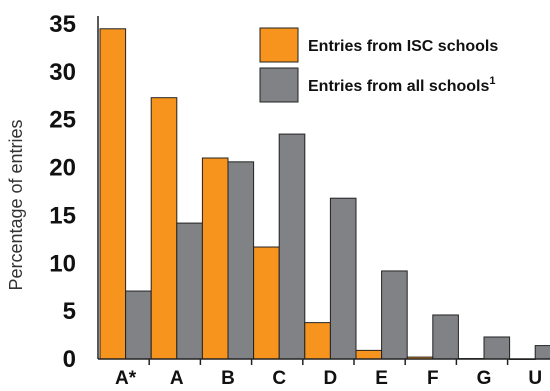 This screenshot has width=550, height=391. What do you see at coordinates (279, 85) in the screenshot?
I see `legend-swatch-all` at bounding box center [279, 85].